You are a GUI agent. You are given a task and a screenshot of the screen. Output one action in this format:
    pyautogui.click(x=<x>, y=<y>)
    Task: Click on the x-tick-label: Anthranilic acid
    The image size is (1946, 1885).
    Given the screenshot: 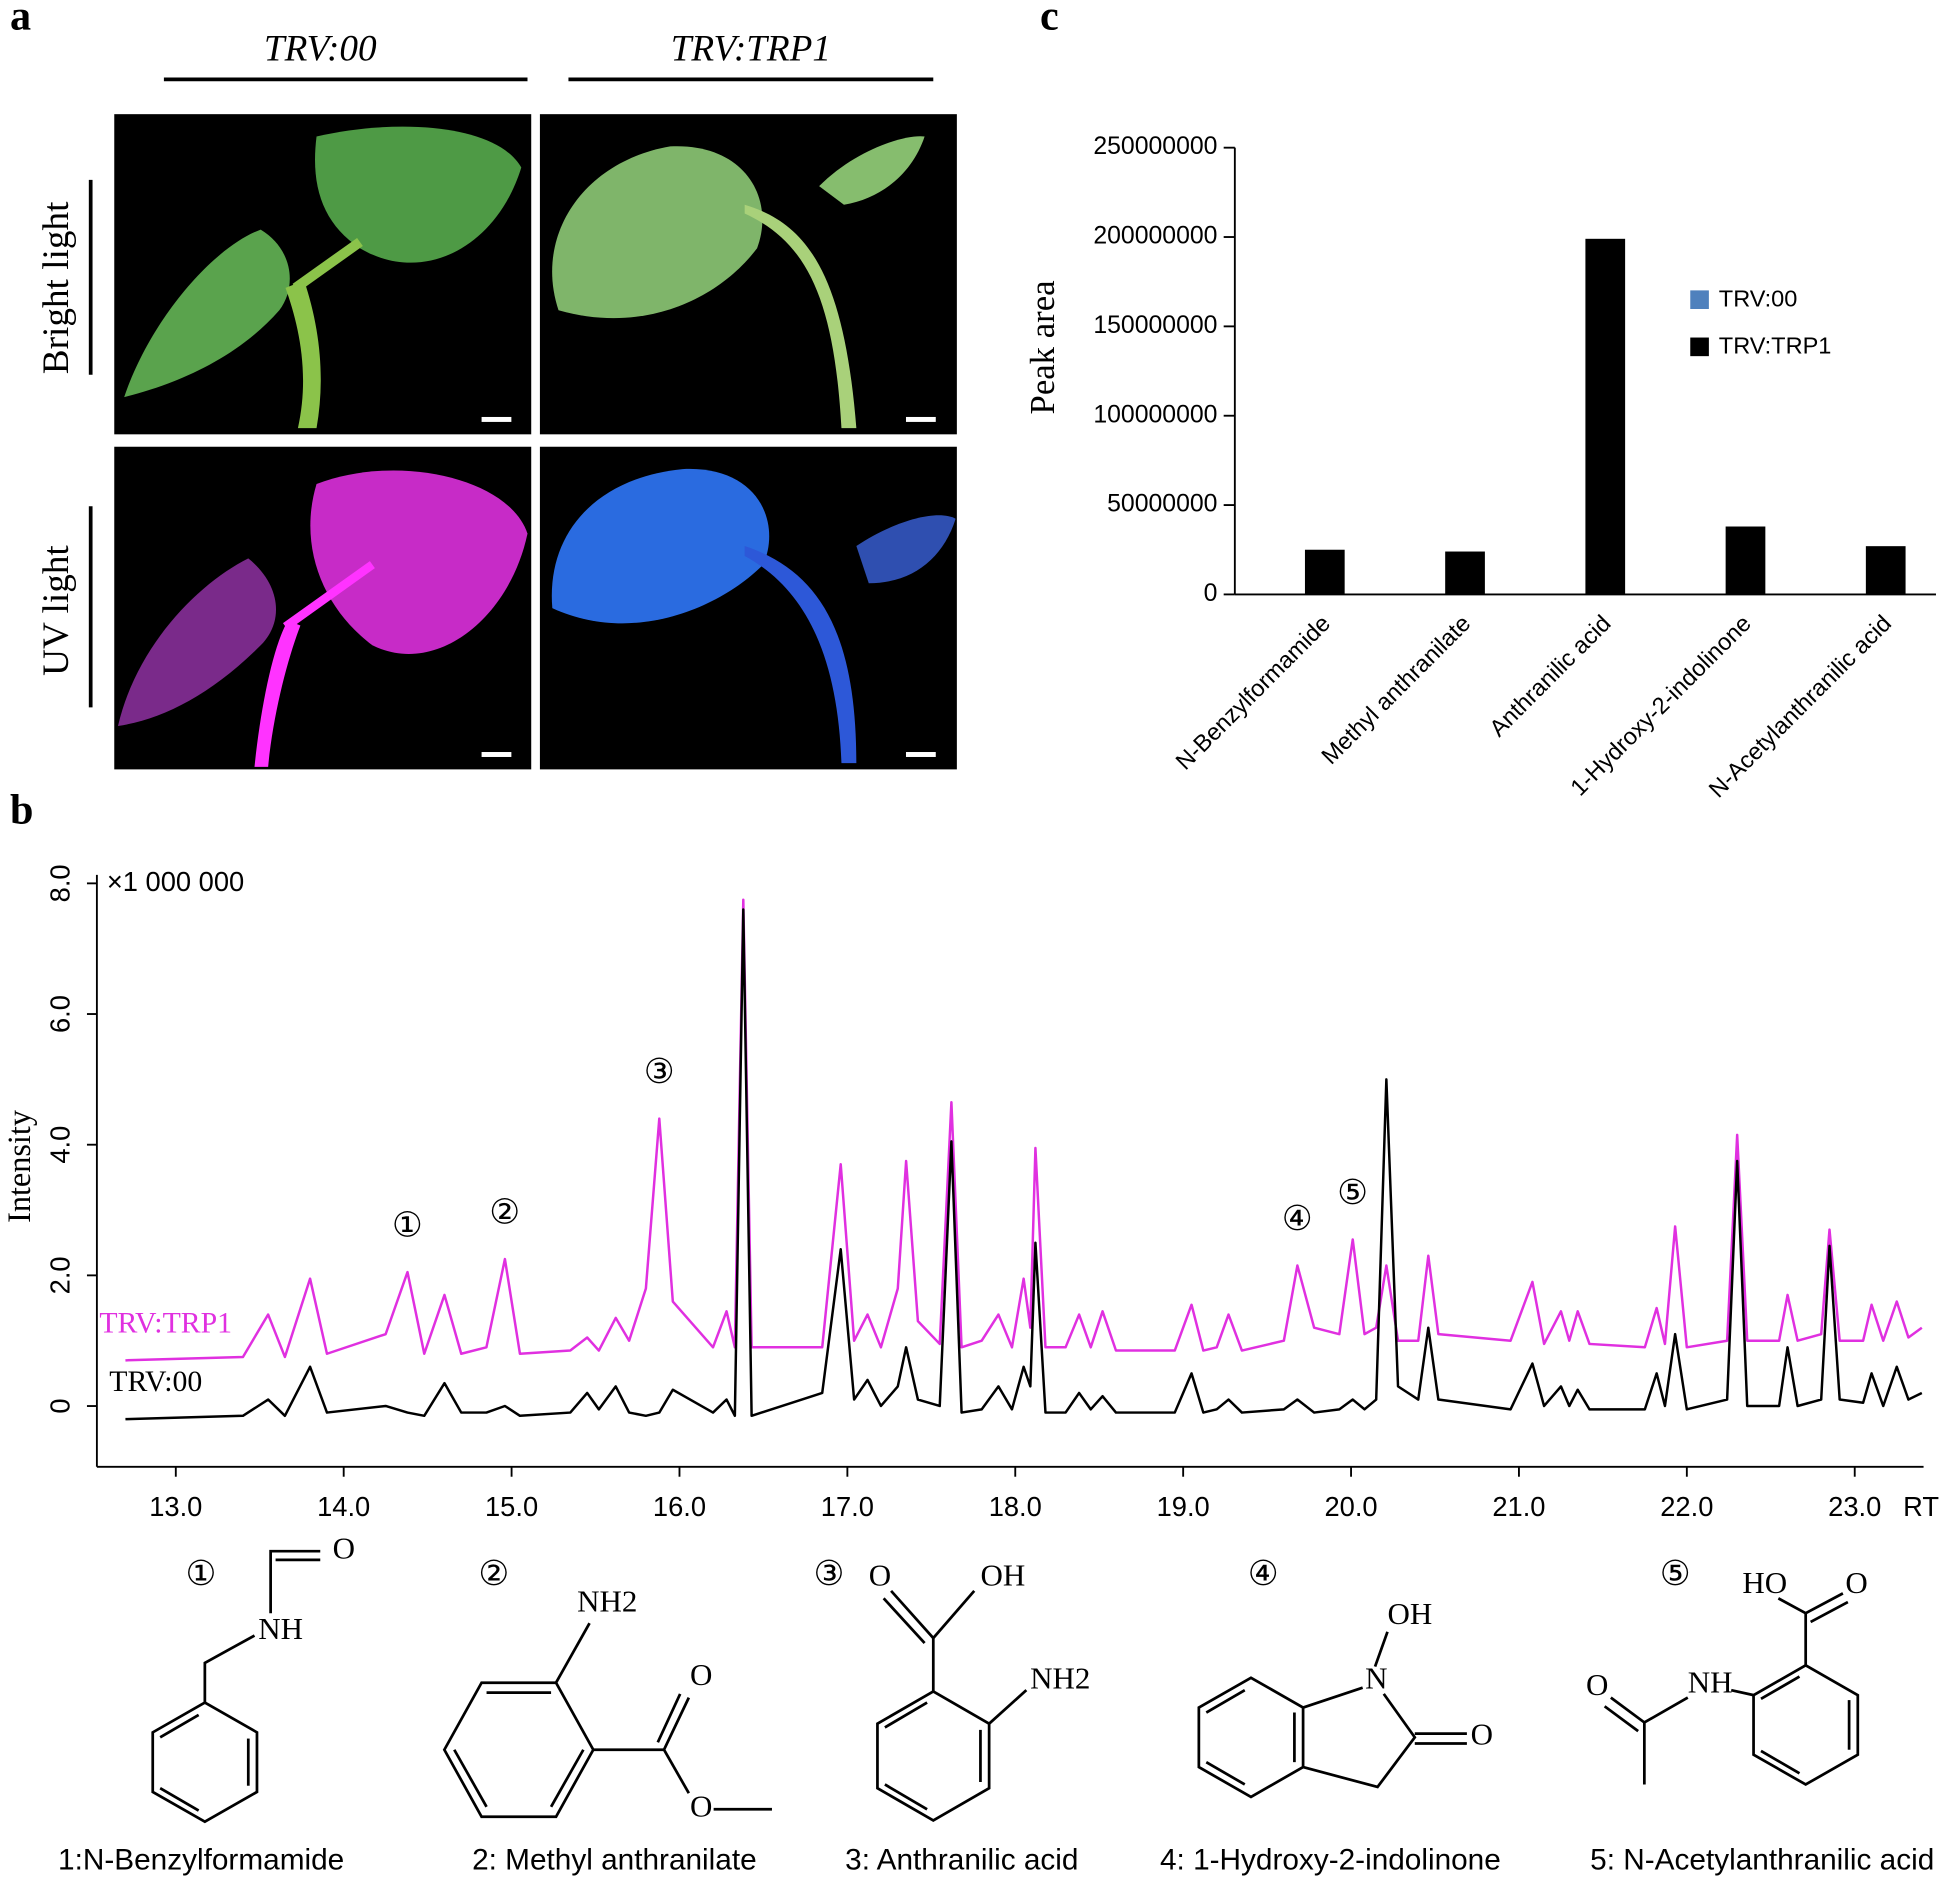 What is the action you would take?
    pyautogui.click(x=1549, y=675)
    